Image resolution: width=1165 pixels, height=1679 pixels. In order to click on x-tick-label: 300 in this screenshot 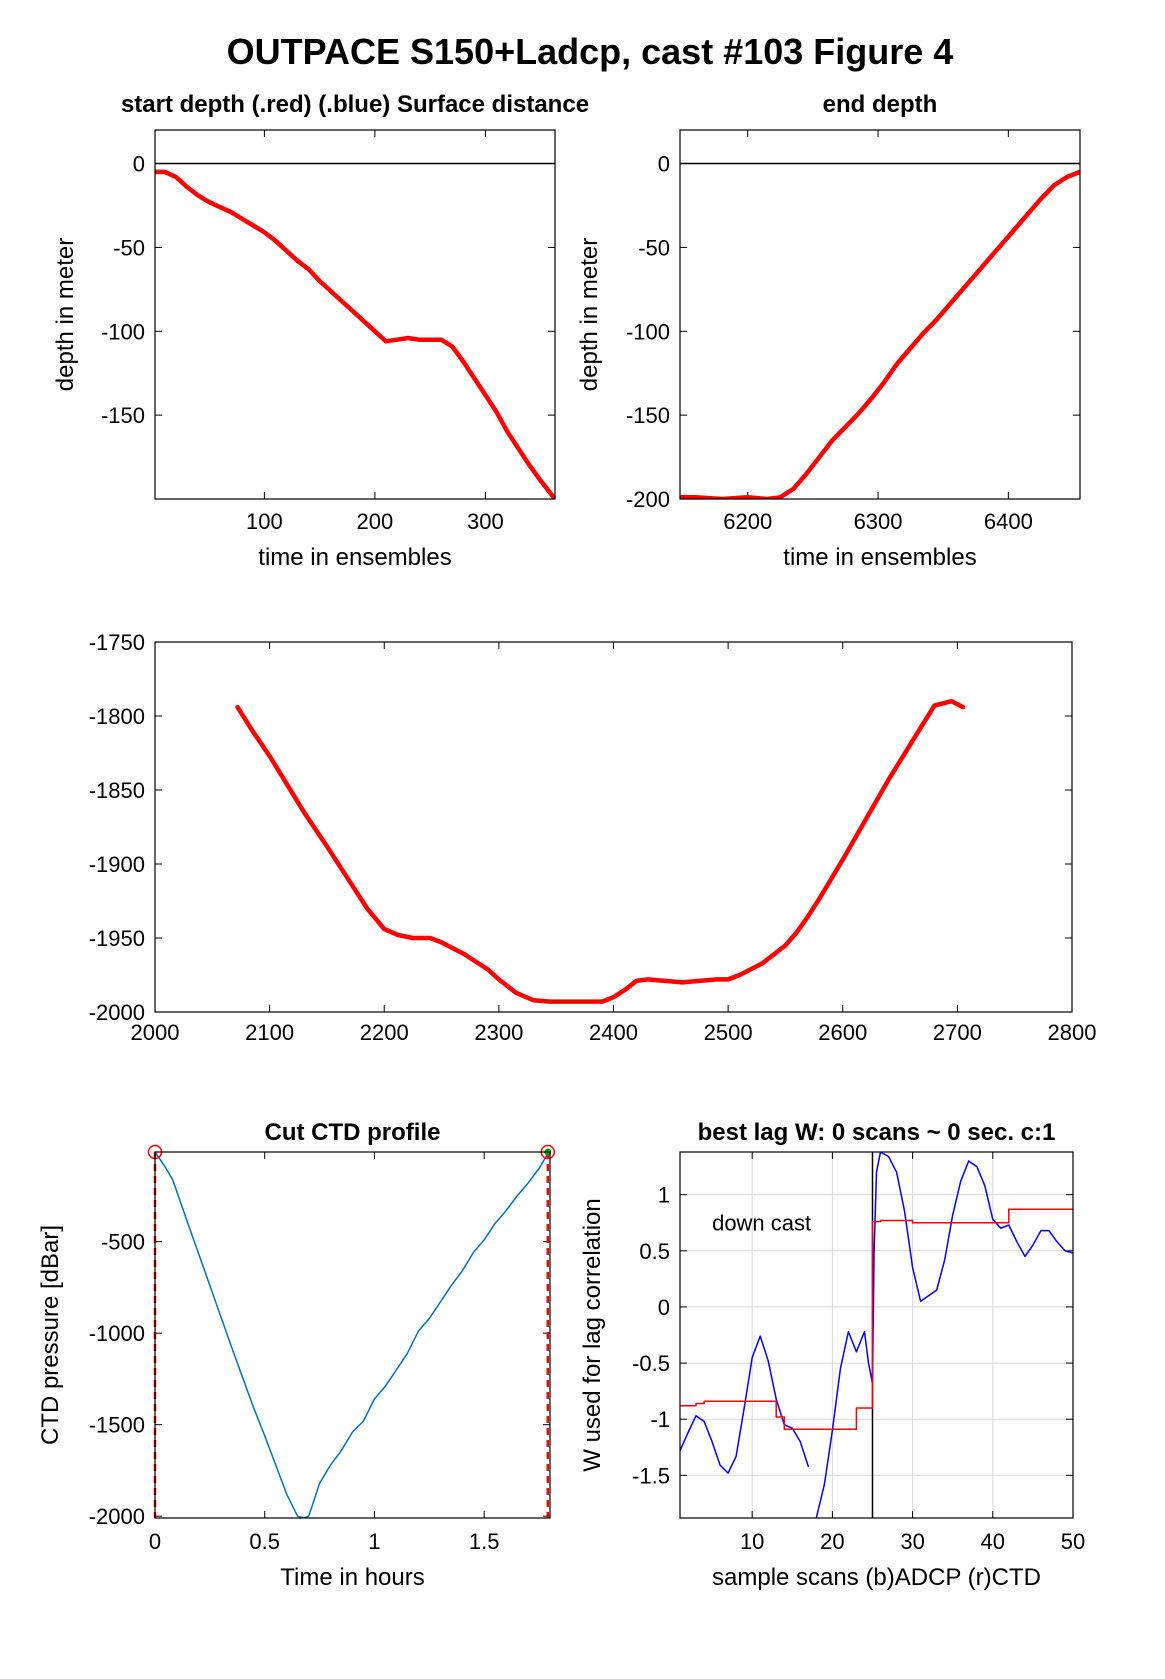, I will do `click(485, 521)`.